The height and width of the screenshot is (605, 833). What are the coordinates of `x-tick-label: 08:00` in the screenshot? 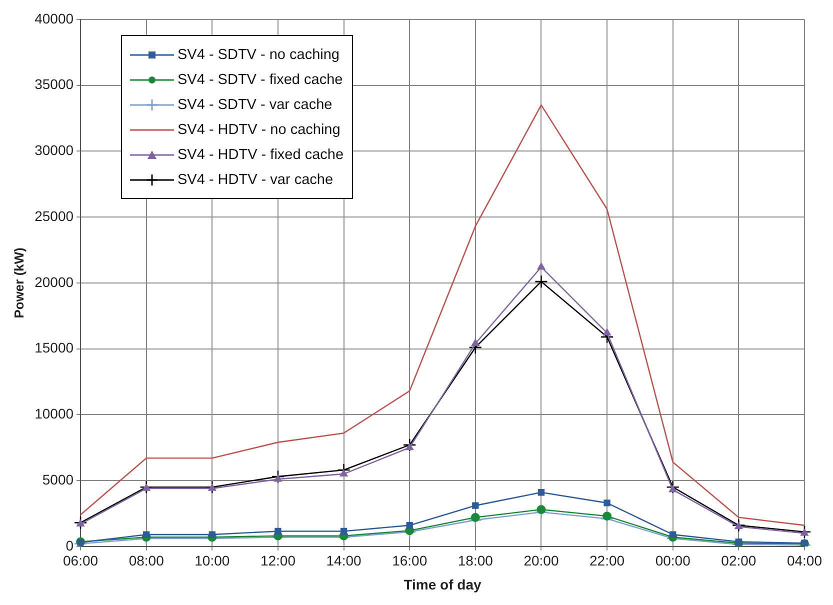 It's located at (146, 560).